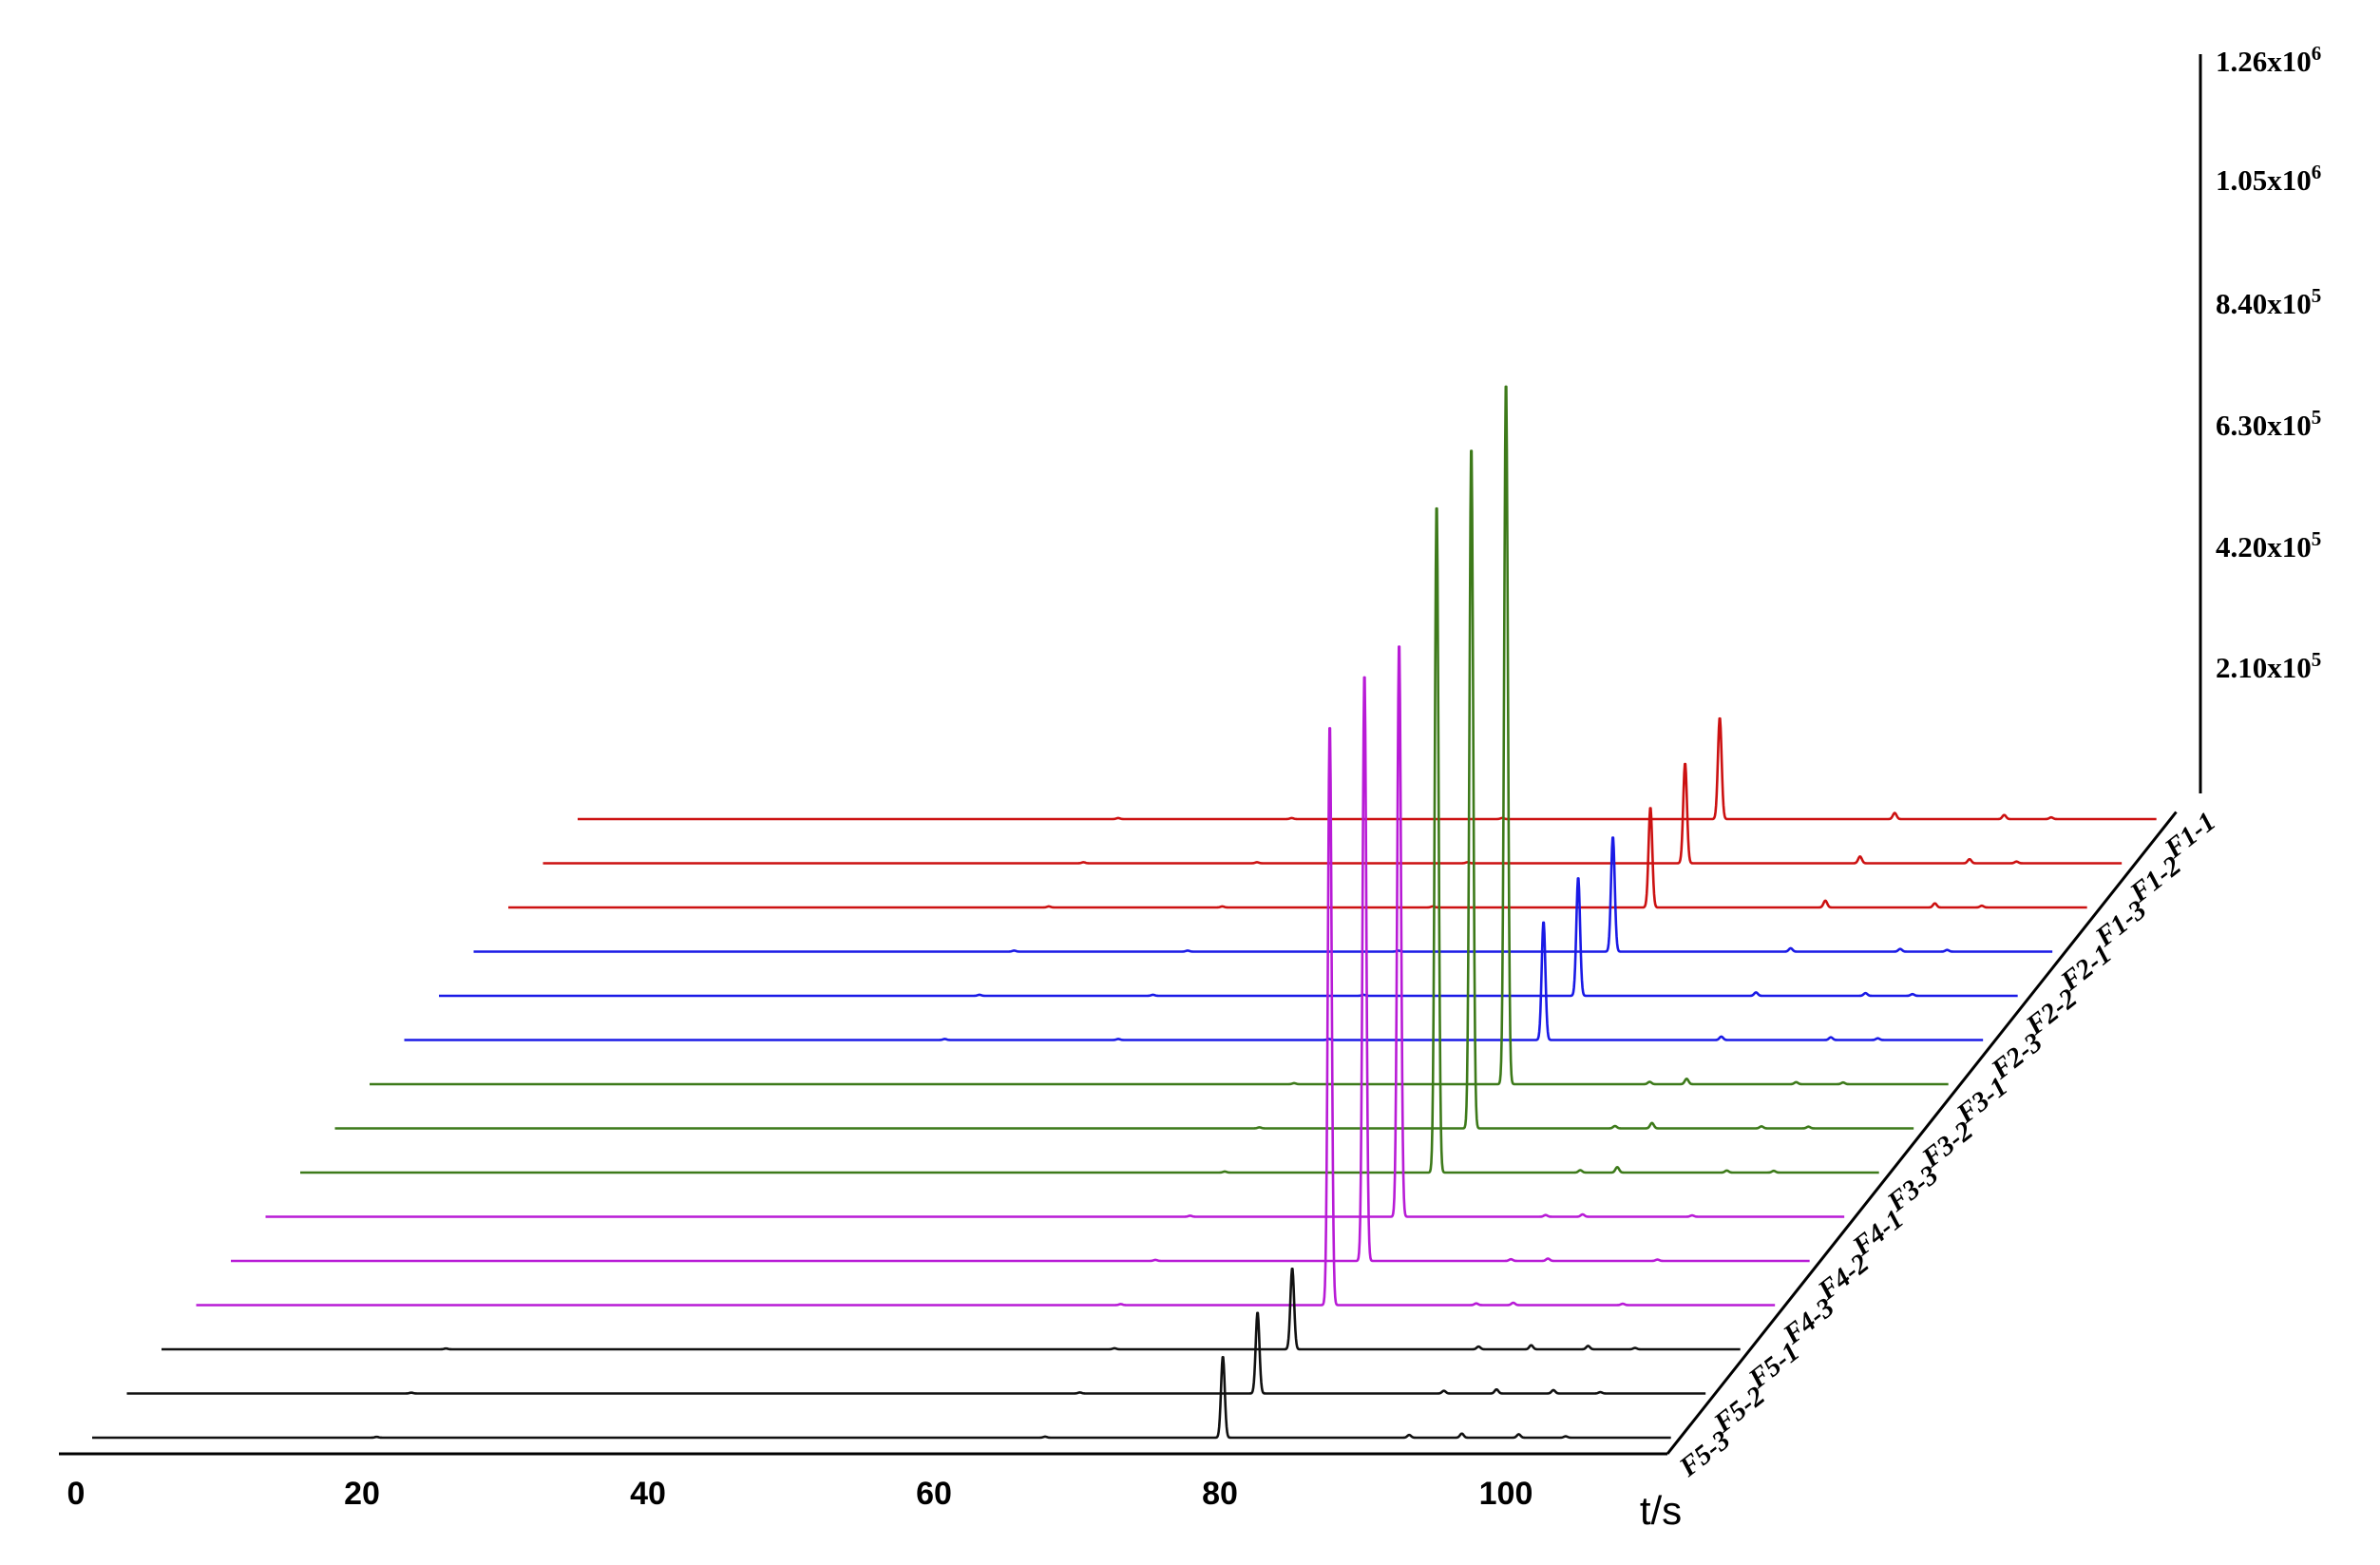 This screenshot has width=2380, height=1565. Describe the element at coordinates (934, 1494) in the screenshot. I see `x-tick-label: 60` at that location.